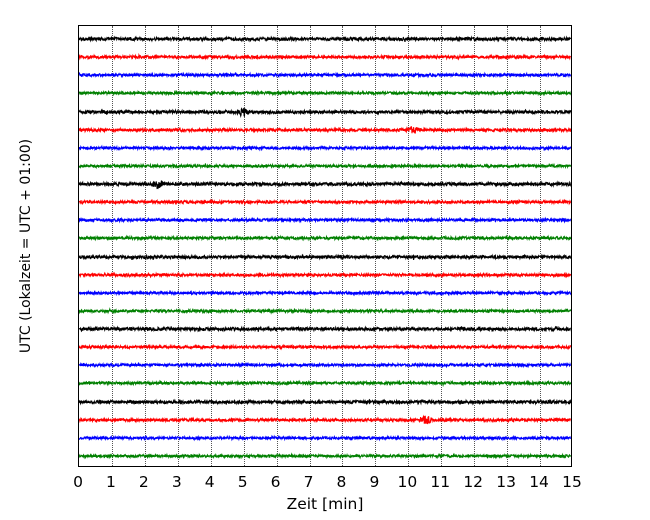 Image resolution: width=650 pixels, height=520 pixels. Describe the element at coordinates (341, 482) in the screenshot. I see `x-tick-label-8: 8` at that location.